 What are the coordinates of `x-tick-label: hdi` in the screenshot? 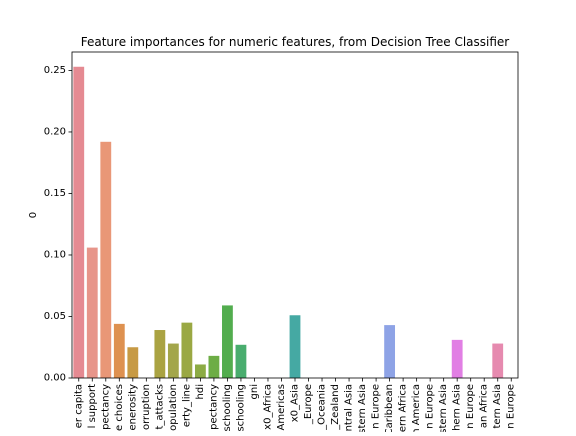 It's located at (200, 391).